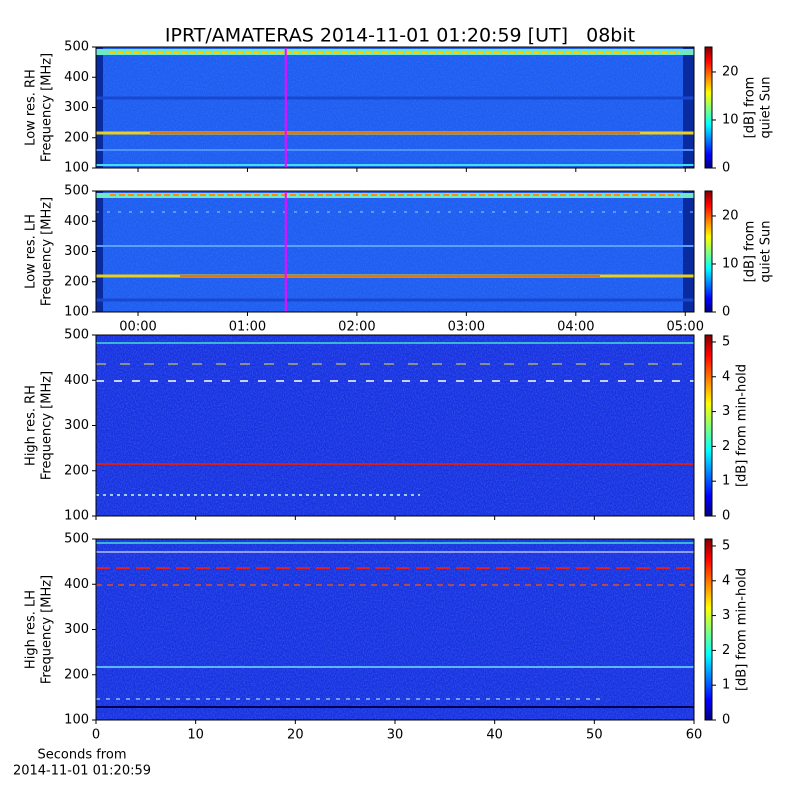 This screenshot has width=800, height=800. What do you see at coordinates (494, 735) in the screenshot?
I see `x-tick-label: 40` at bounding box center [494, 735].